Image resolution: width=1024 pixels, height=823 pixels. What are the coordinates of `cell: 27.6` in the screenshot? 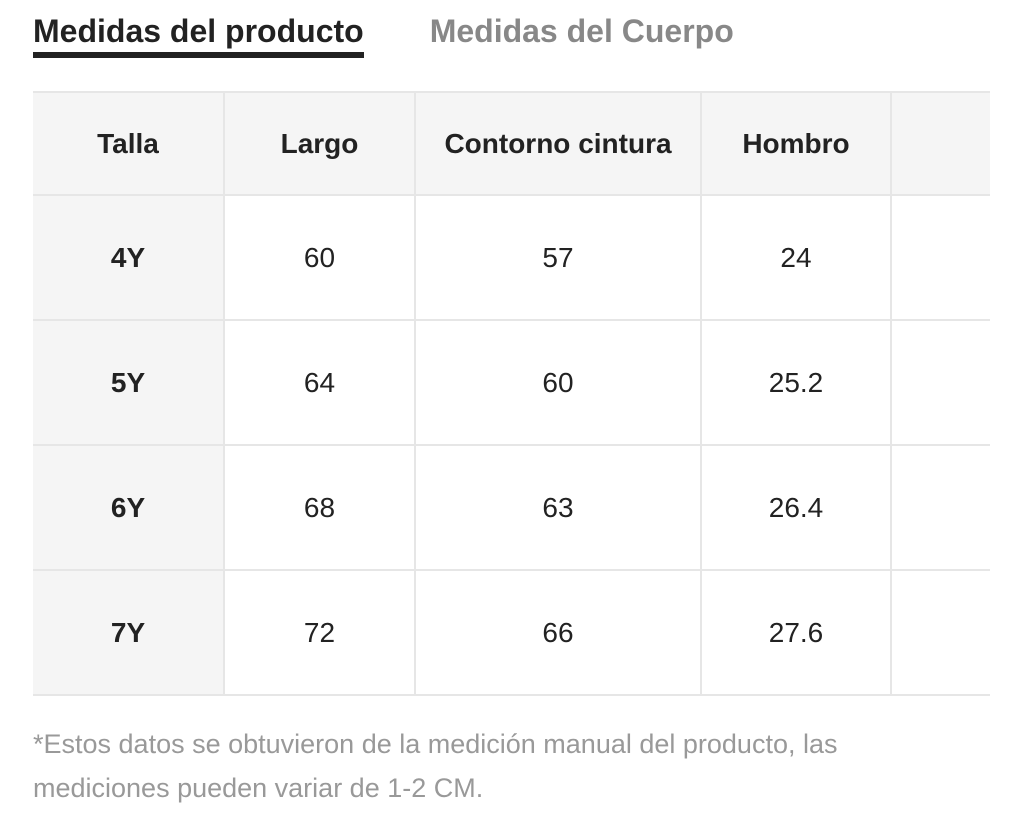 It's located at (796, 632).